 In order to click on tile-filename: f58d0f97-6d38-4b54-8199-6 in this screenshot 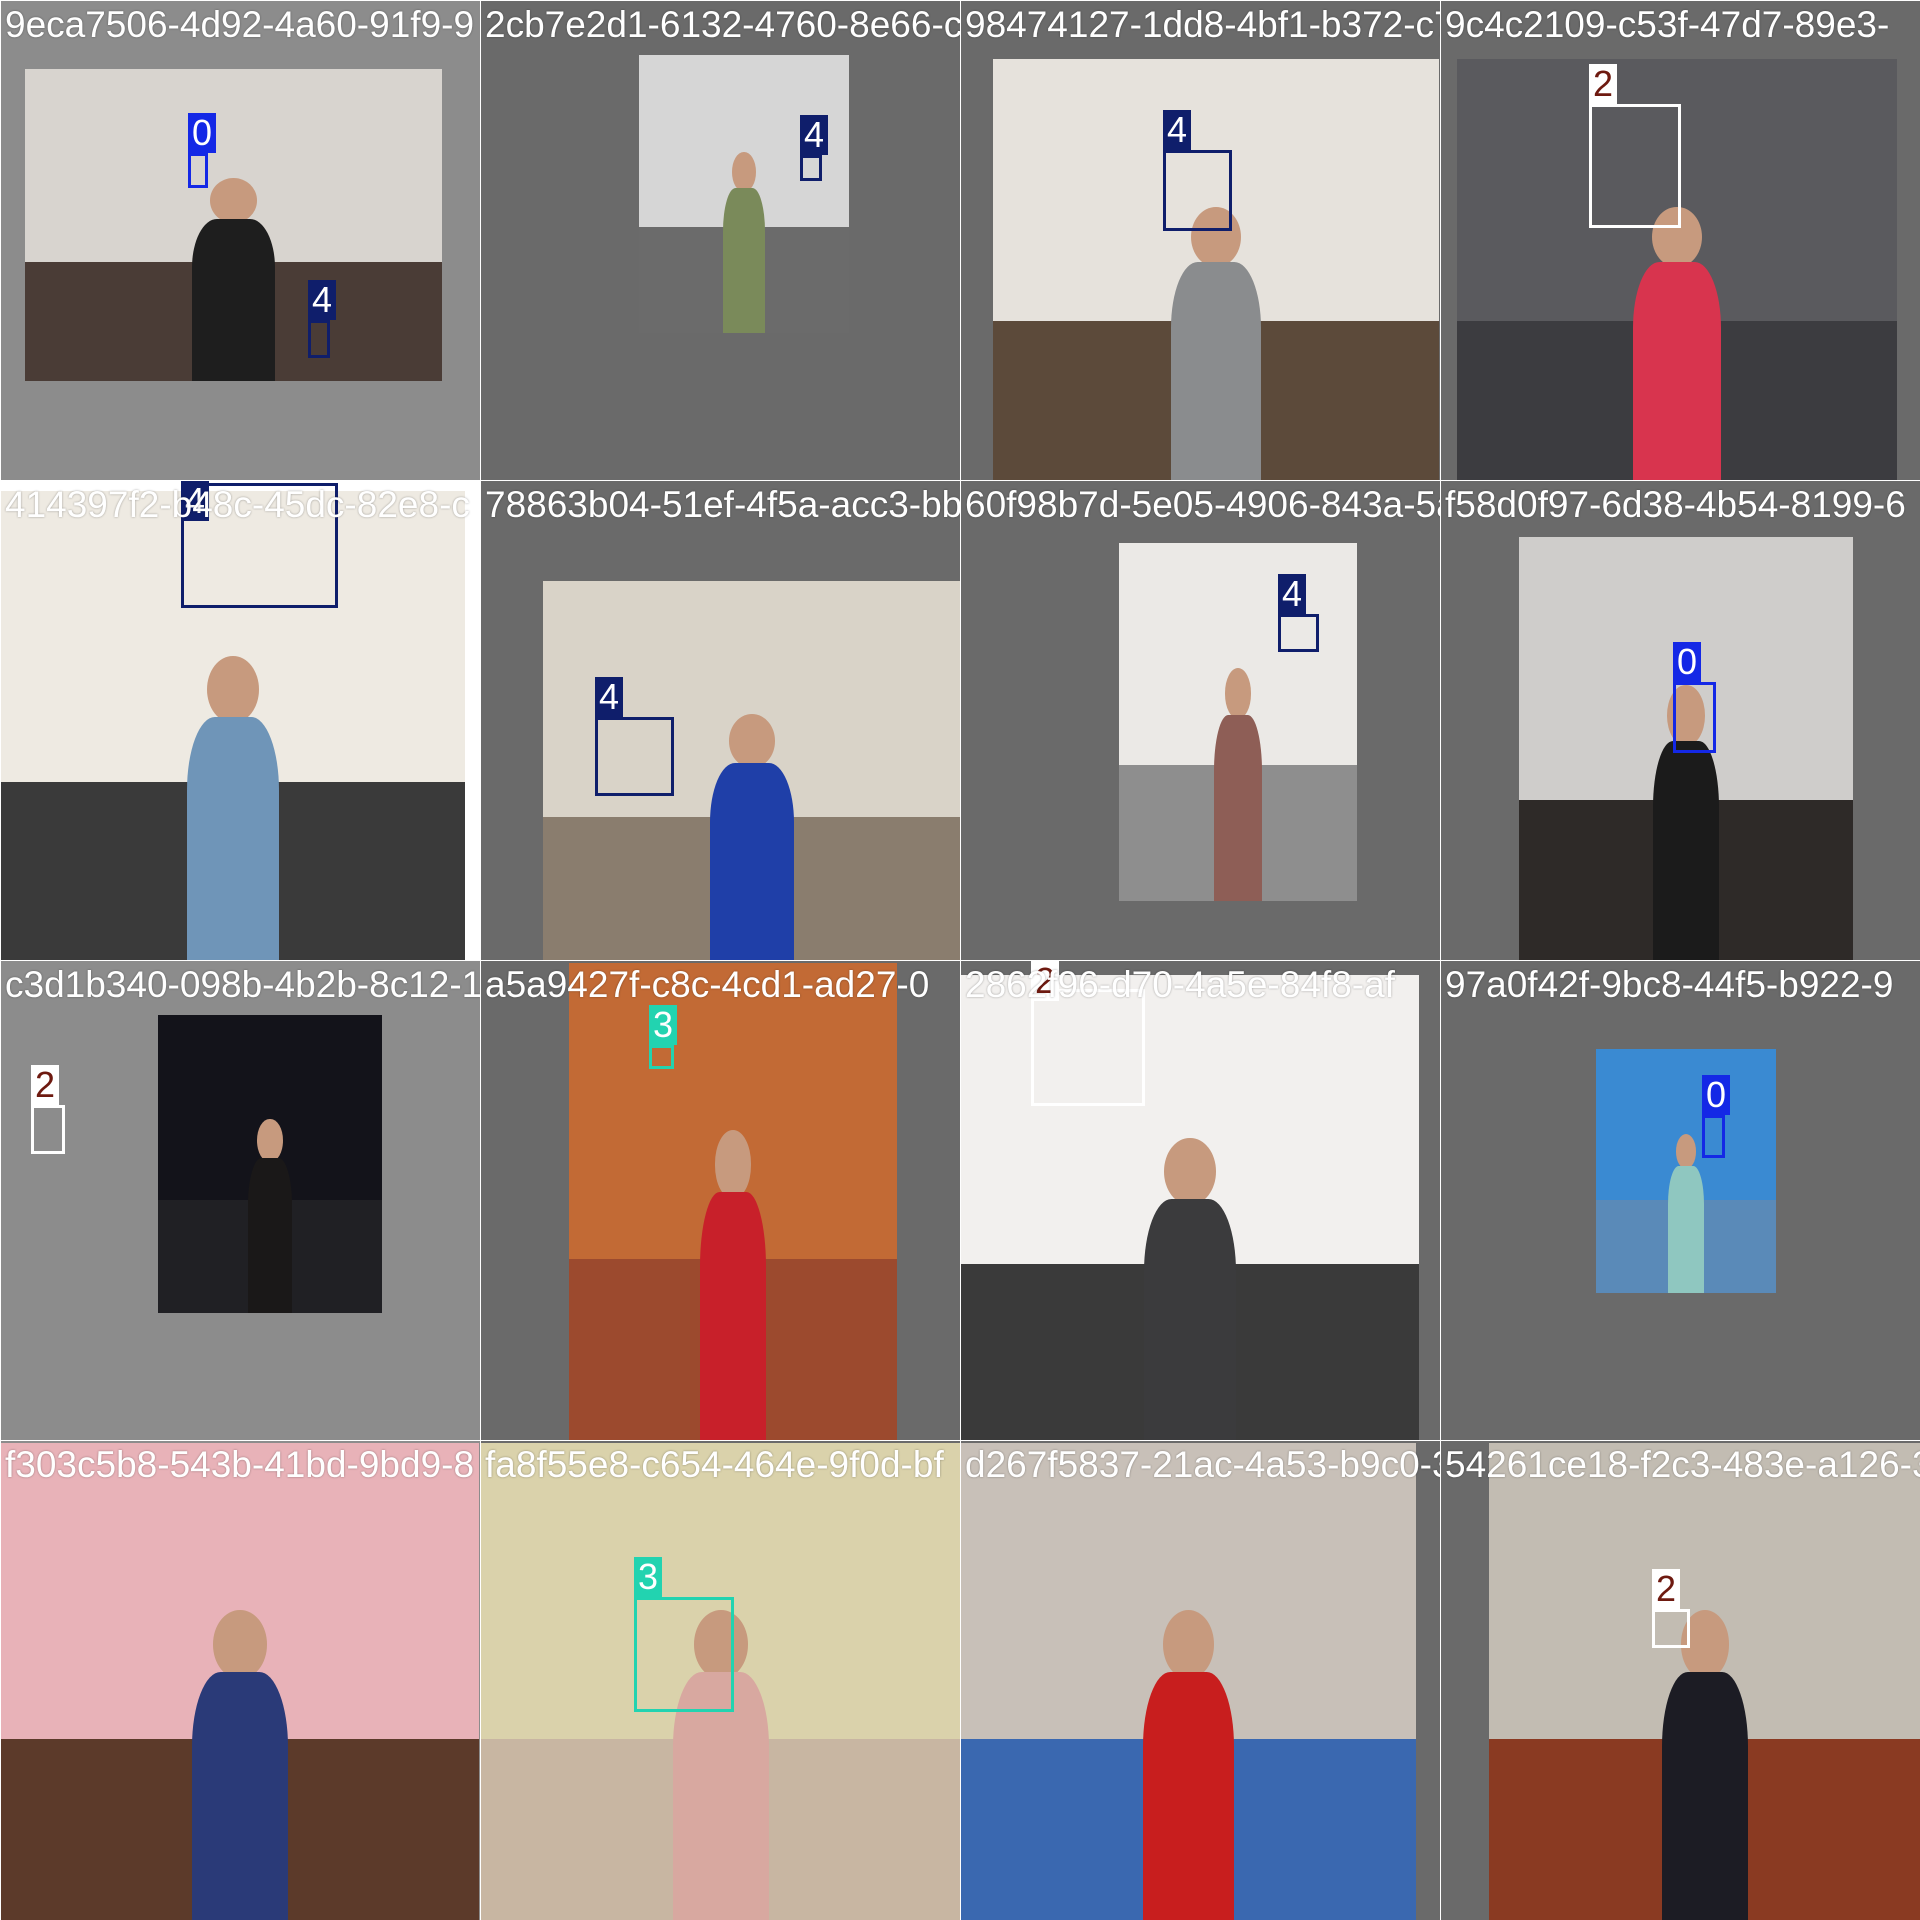, I will do `click(1675, 504)`.